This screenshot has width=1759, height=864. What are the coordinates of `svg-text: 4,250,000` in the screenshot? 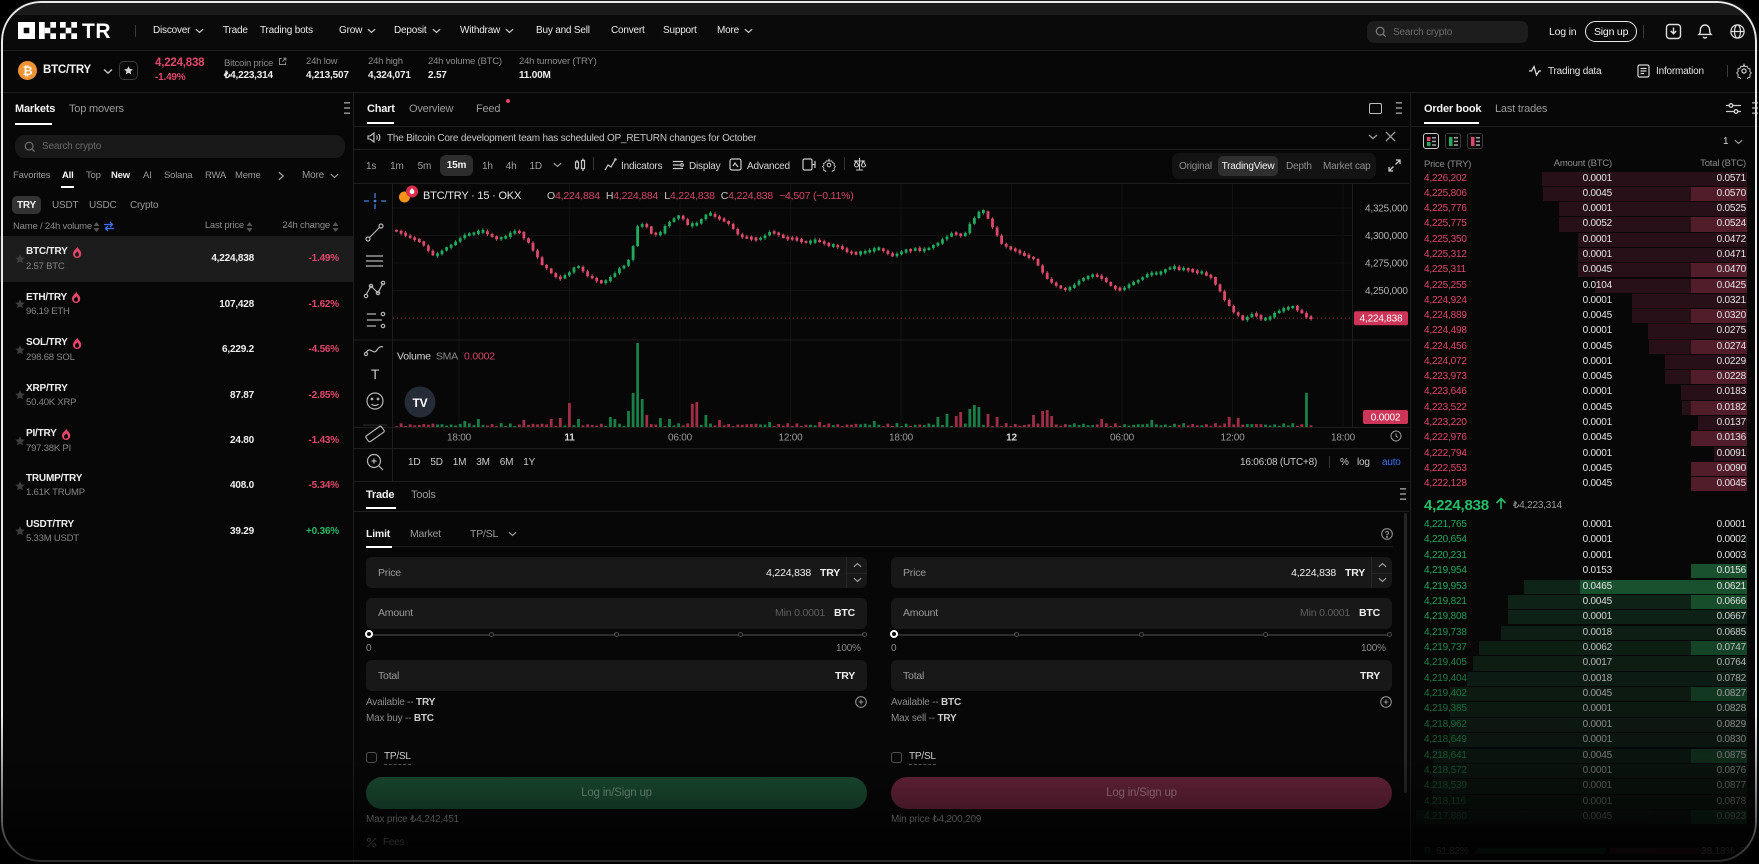 It's located at (1386, 291).